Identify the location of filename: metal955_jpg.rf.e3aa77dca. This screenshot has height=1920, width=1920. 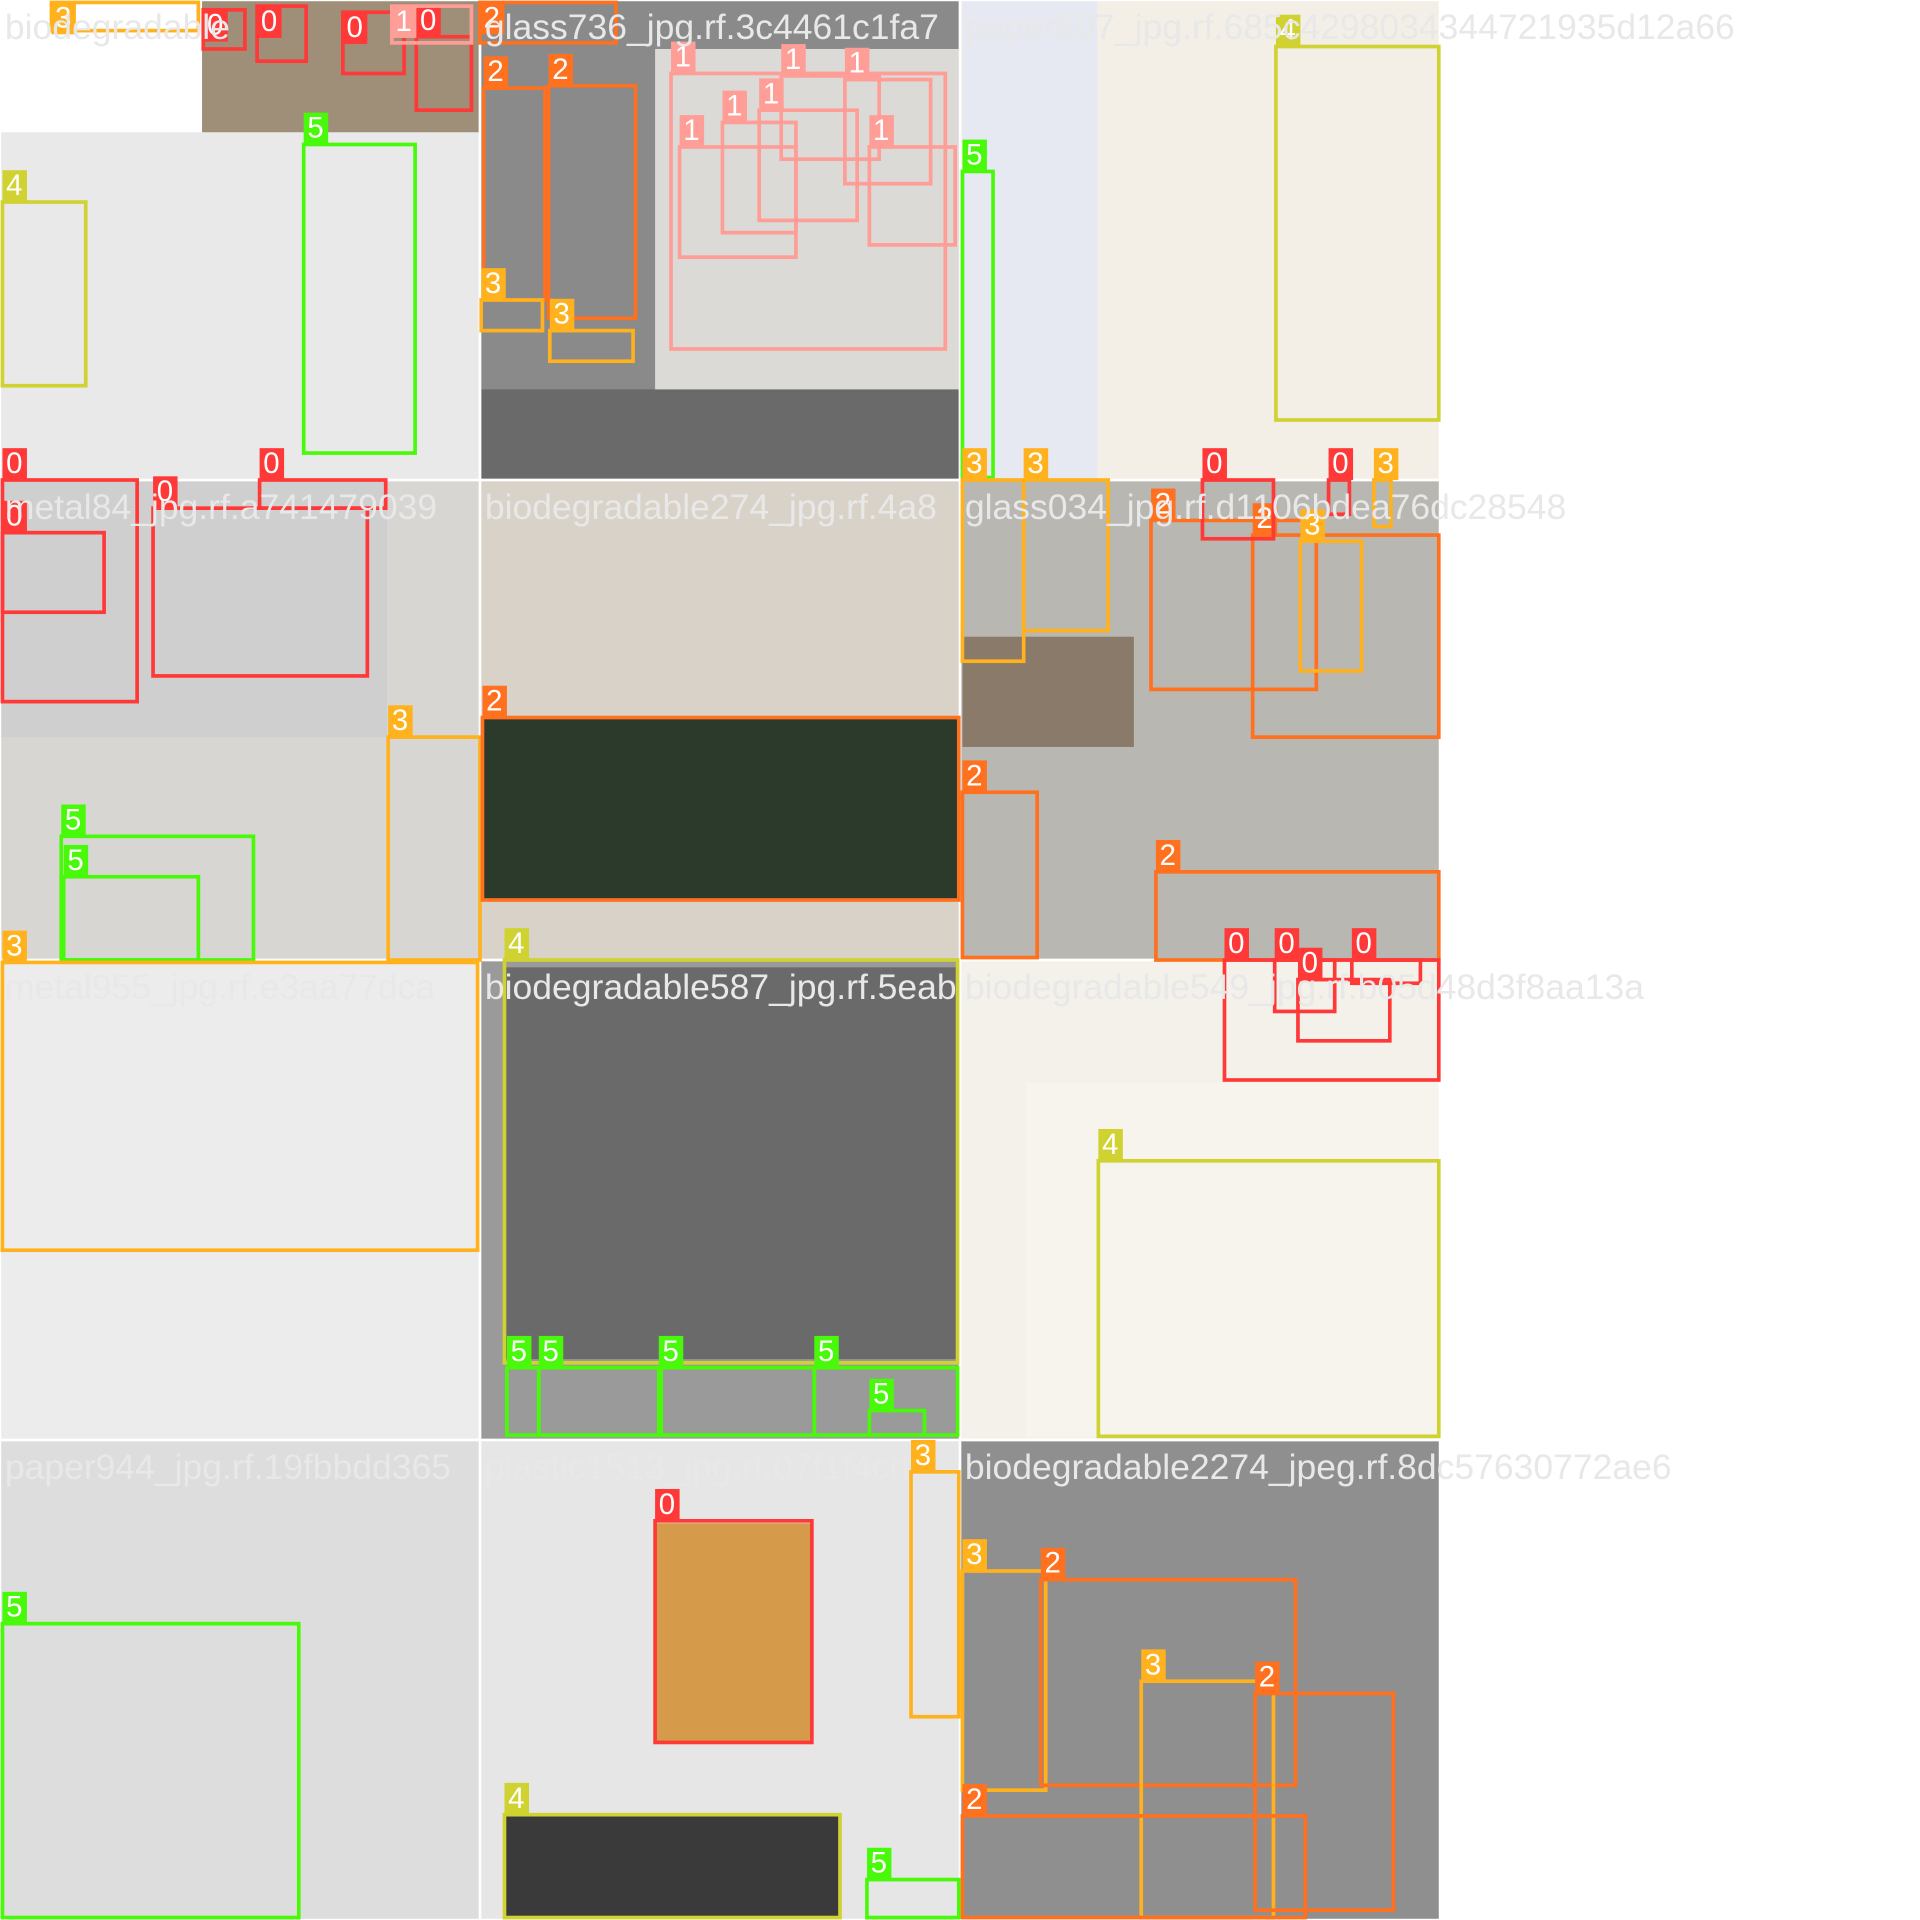
(220, 987).